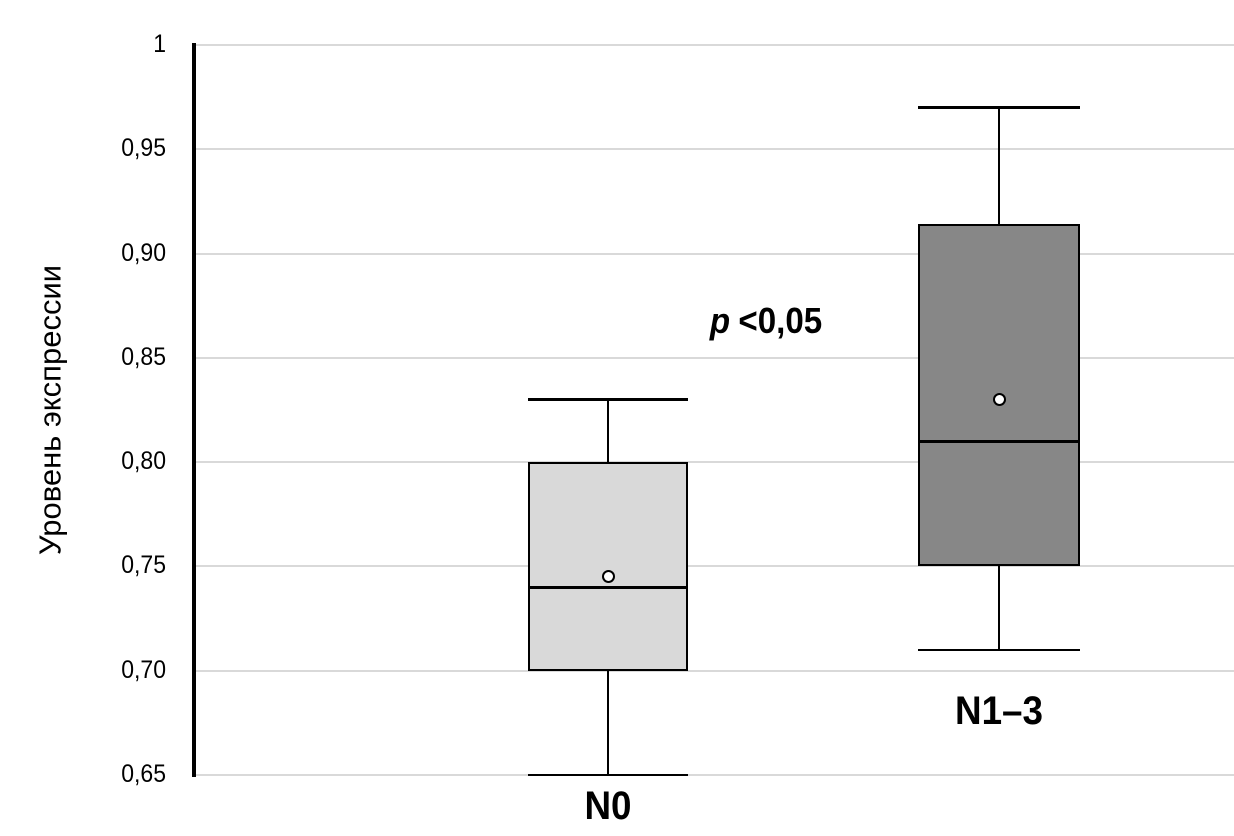 The image size is (1234, 836). Describe the element at coordinates (780, 320) in the screenshot. I see `p-value-text: <0,05` at that location.